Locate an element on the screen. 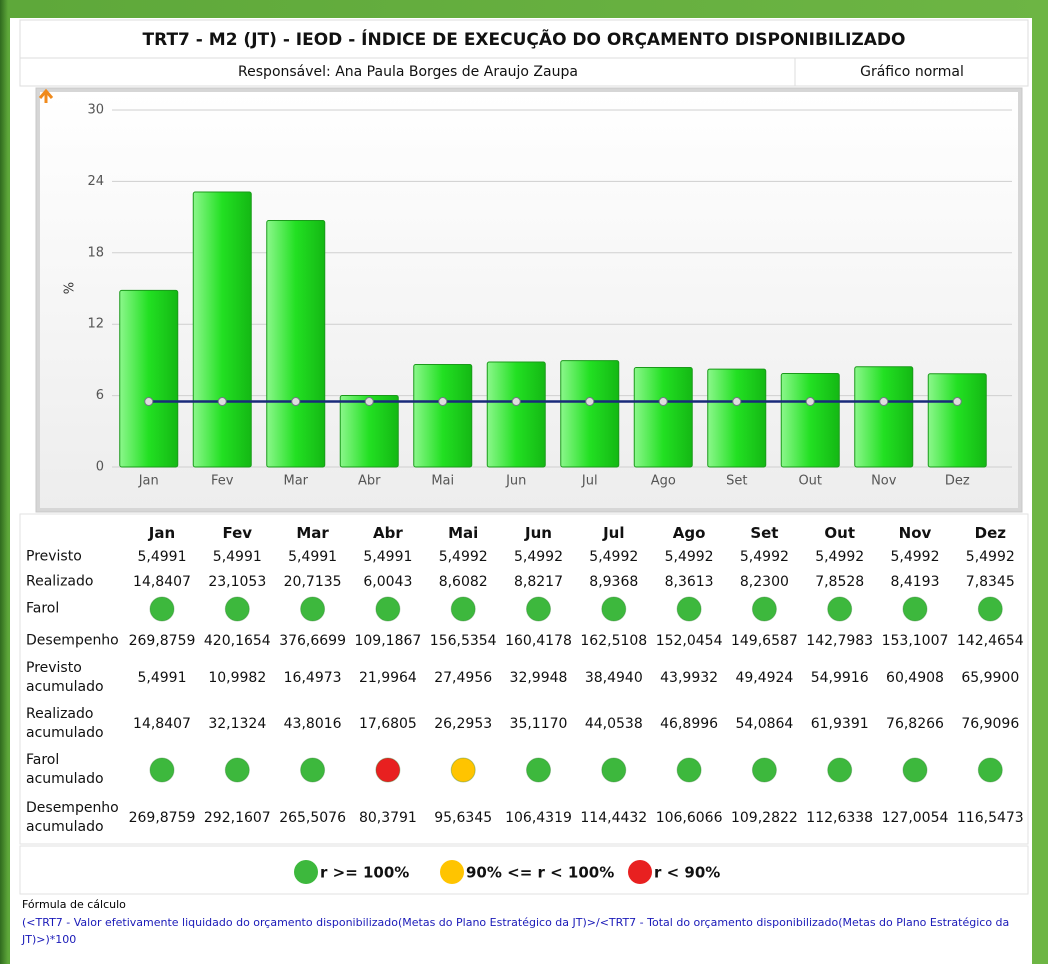 This screenshot has width=1048, height=964. view-box is located at coordinates (911, 72).